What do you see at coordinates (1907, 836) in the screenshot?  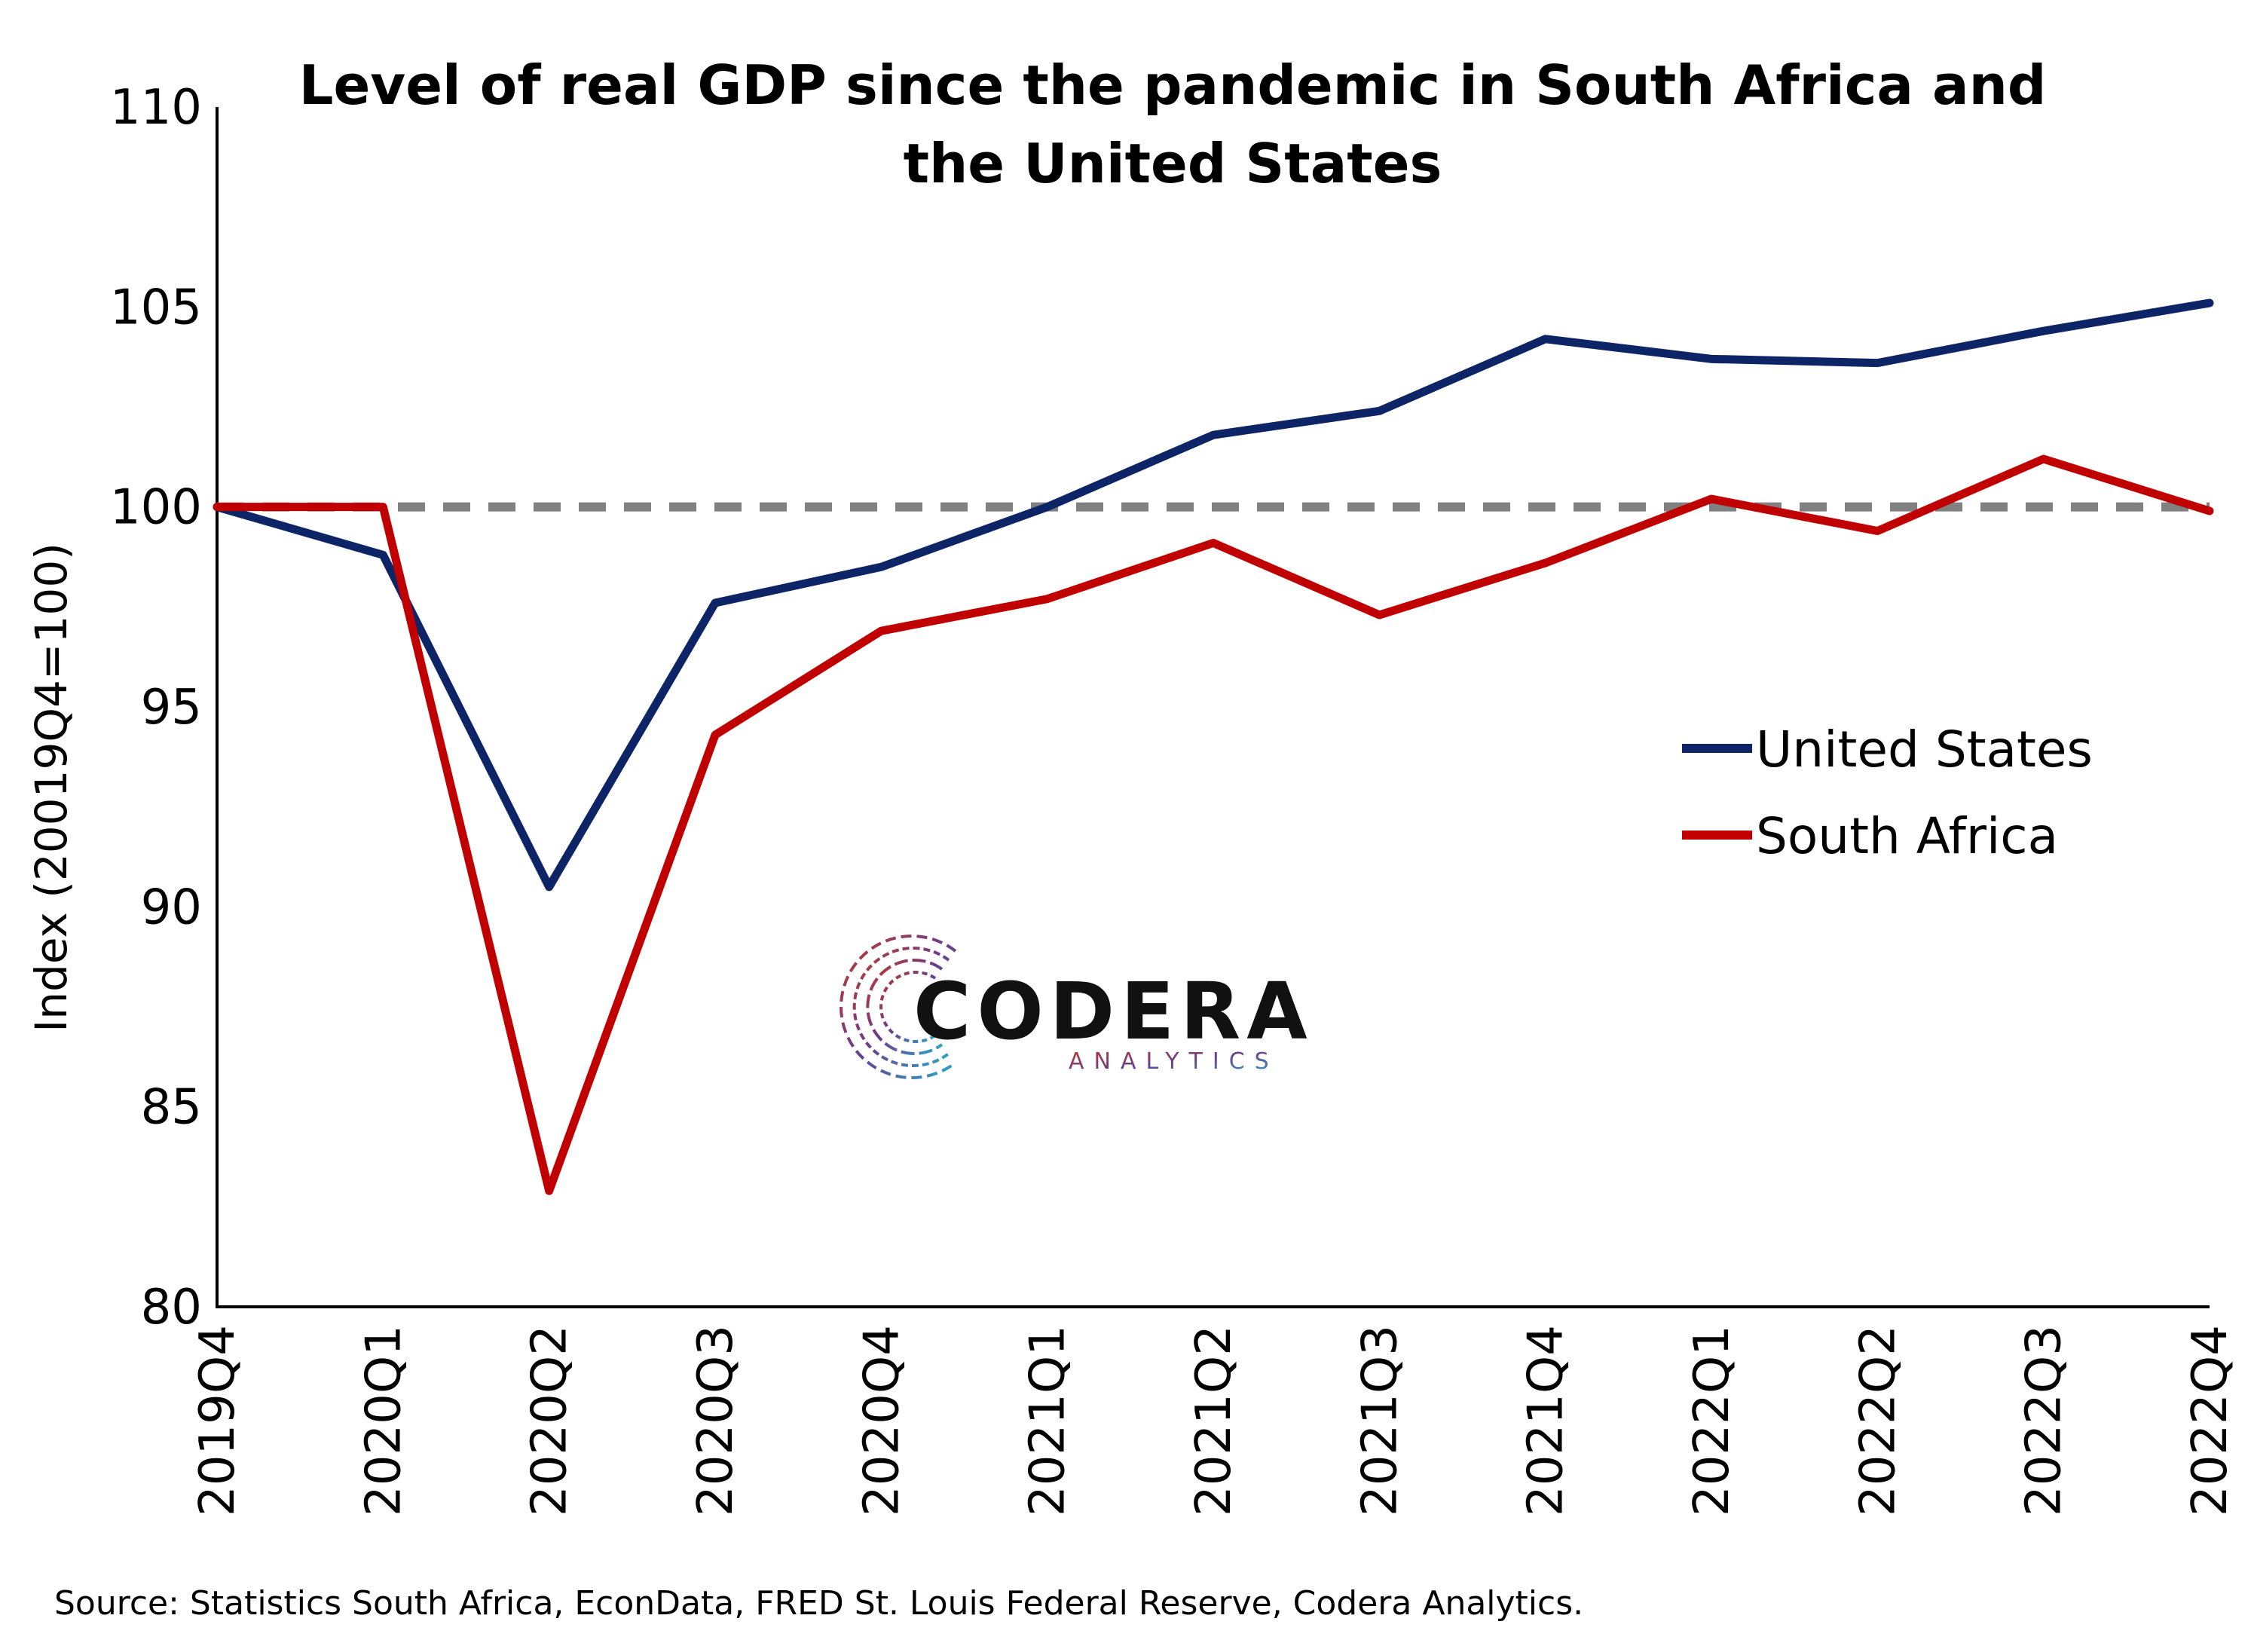 I see `legend-label-south-africa: South Africa` at bounding box center [1907, 836].